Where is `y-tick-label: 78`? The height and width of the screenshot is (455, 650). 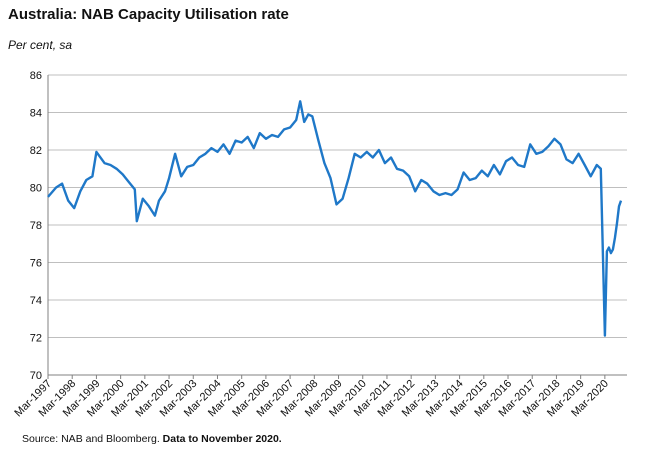 y-tick-label: 78 is located at coordinates (36, 226).